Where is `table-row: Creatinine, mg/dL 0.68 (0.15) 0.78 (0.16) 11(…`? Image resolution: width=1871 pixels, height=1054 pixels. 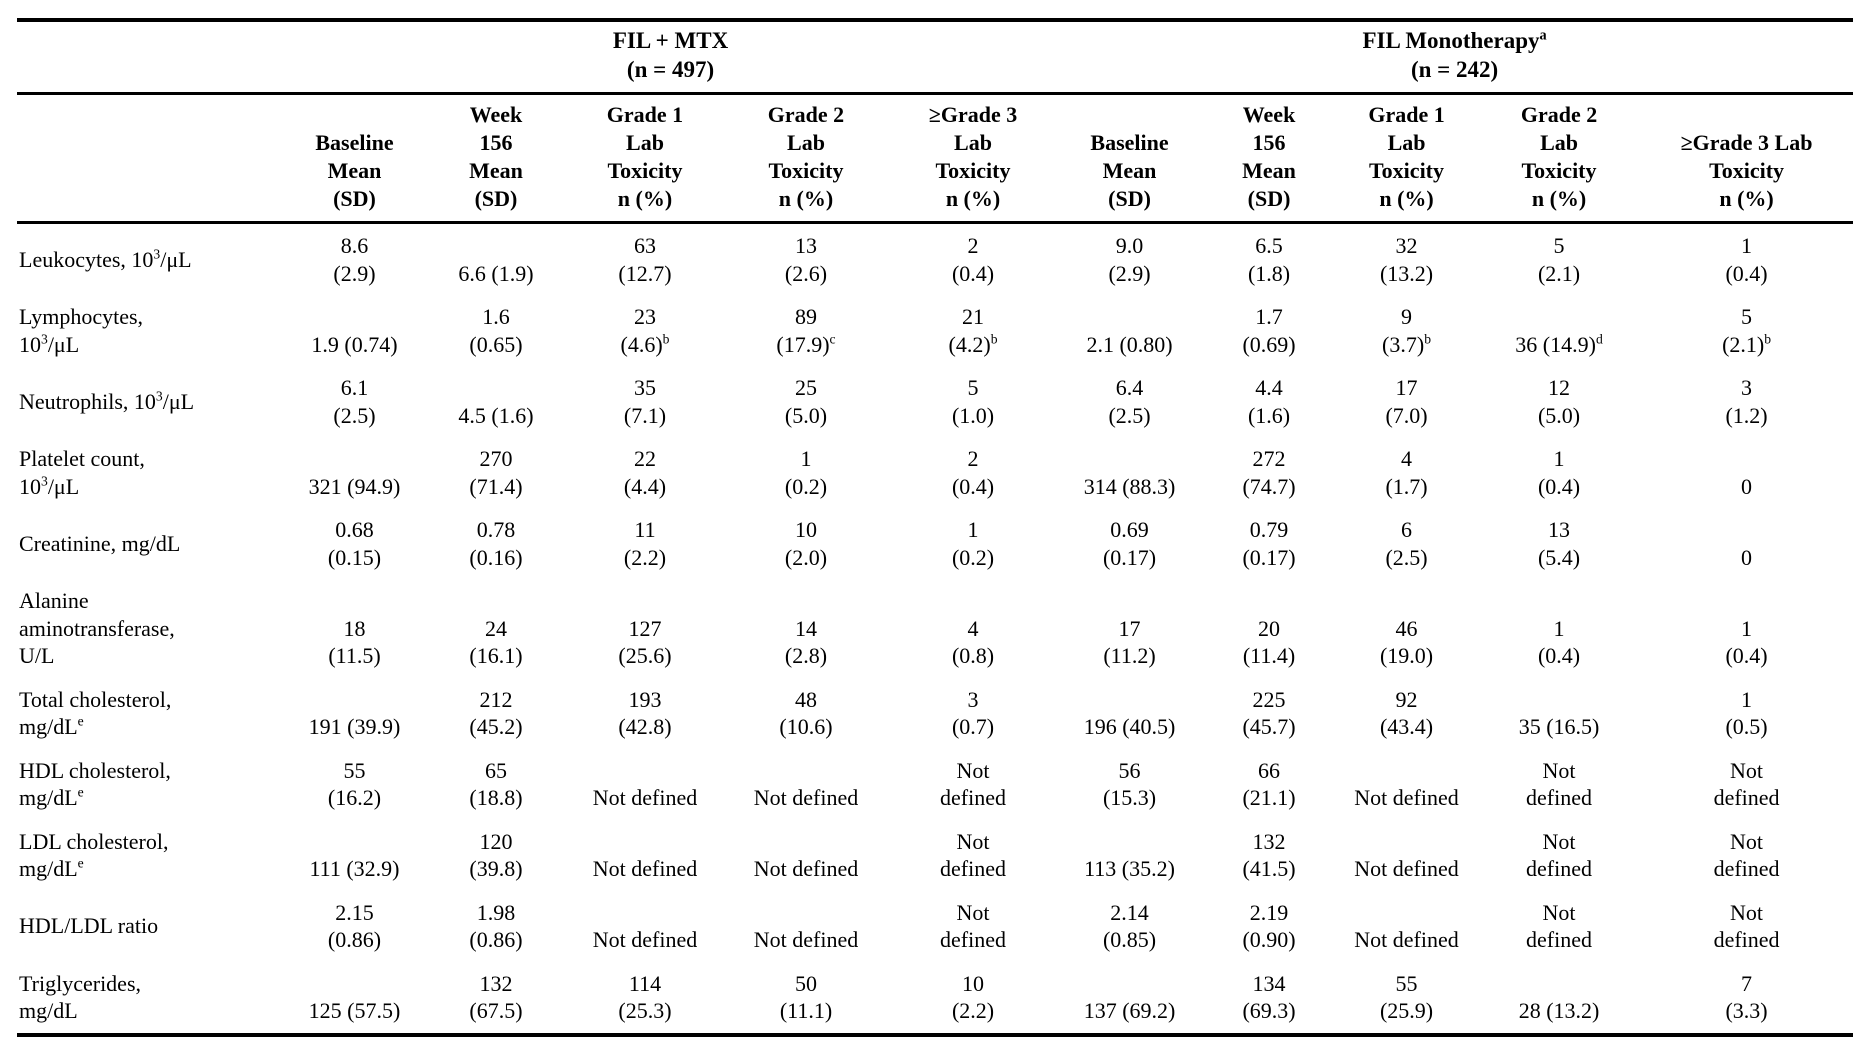
table-row: Creatinine, mg/dL 0.68 (0.15) 0.78 (0.16) 11(… is located at coordinates (935, 543).